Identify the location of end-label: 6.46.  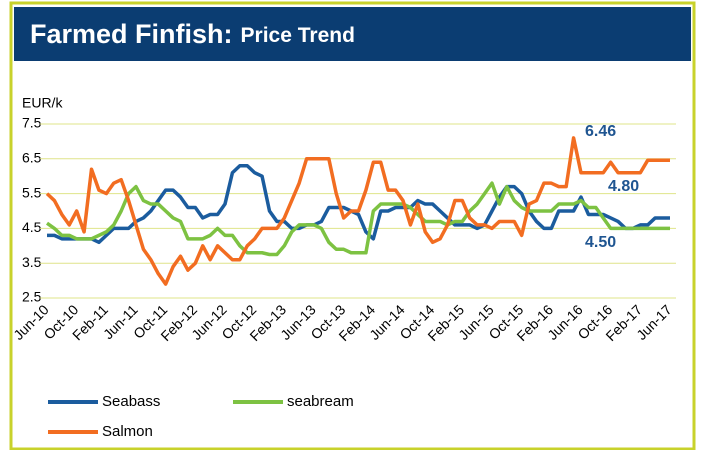
(600, 131).